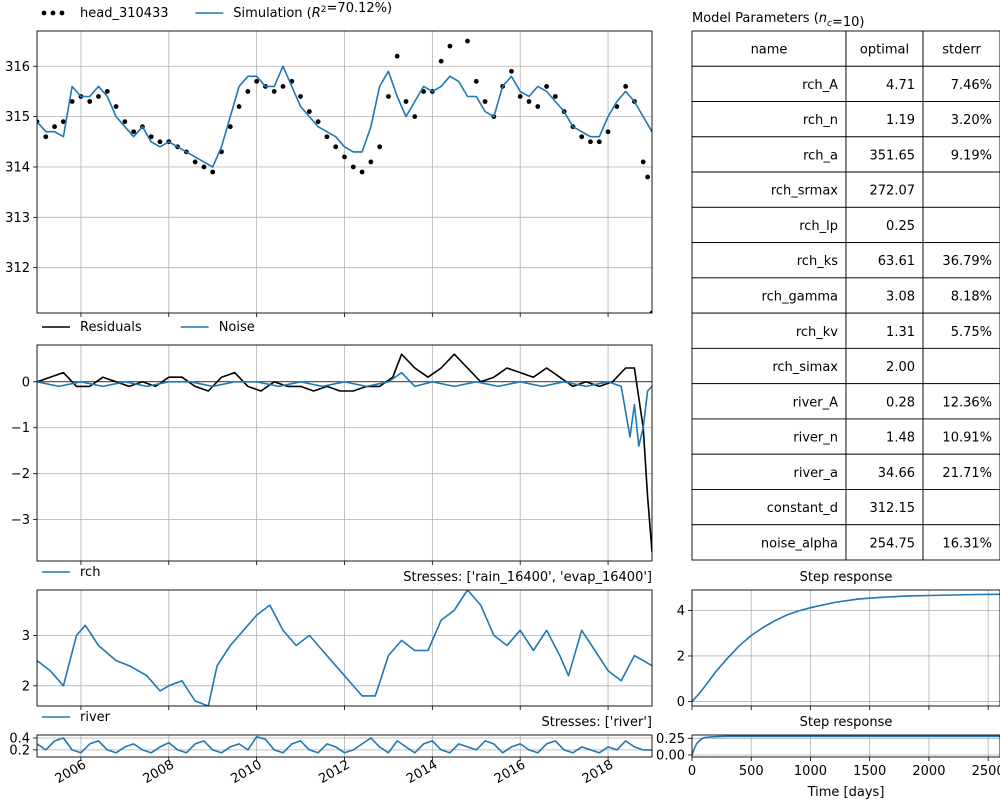  What do you see at coordinates (17, 218) in the screenshot?
I see `y-tick-label: 313` at bounding box center [17, 218].